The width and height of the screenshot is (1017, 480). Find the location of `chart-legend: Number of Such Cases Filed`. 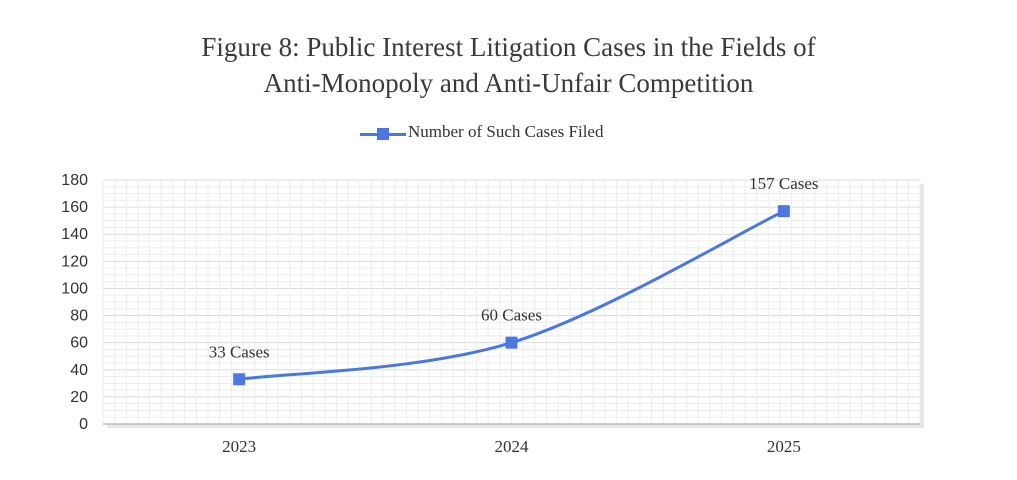

chart-legend: Number of Such Cases Filed is located at coordinates (508, 134).